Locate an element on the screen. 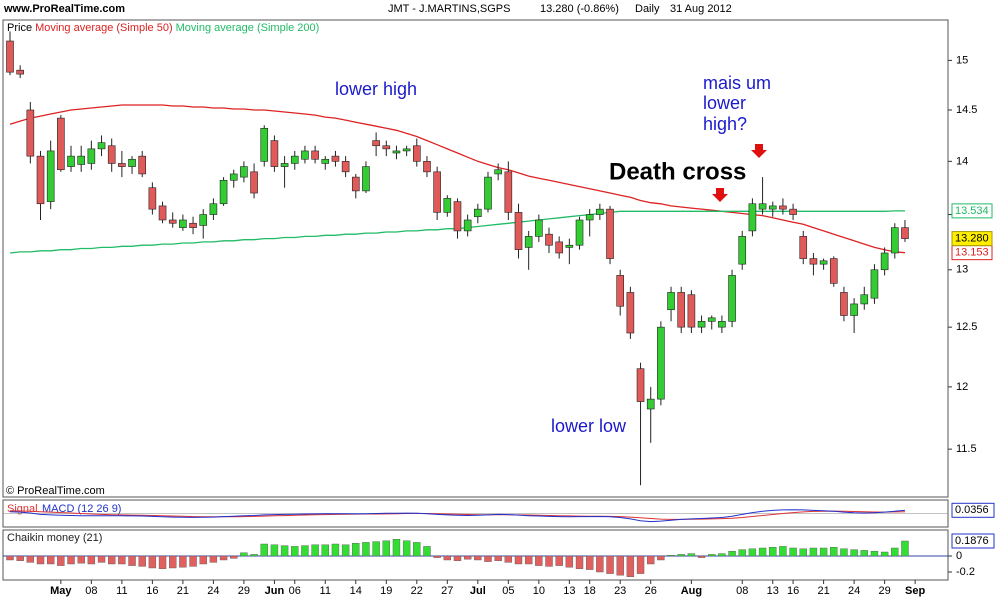 Image resolution: width=1000 pixels, height=600 pixels. value-label: 13.534 is located at coordinates (972, 211).